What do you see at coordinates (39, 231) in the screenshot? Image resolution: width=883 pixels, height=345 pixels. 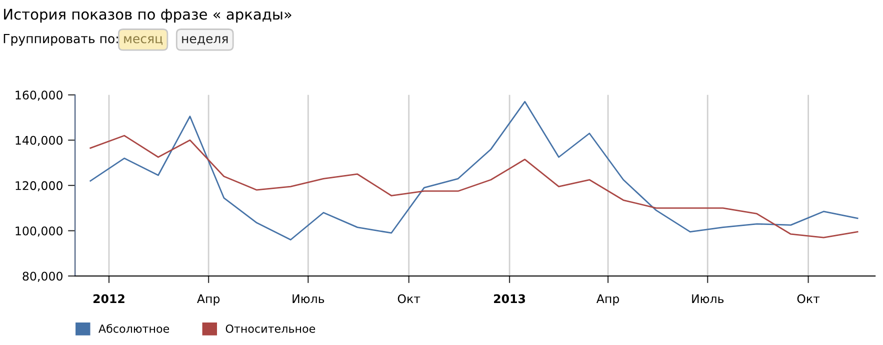 I see `y-tick-label: 100,000` at bounding box center [39, 231].